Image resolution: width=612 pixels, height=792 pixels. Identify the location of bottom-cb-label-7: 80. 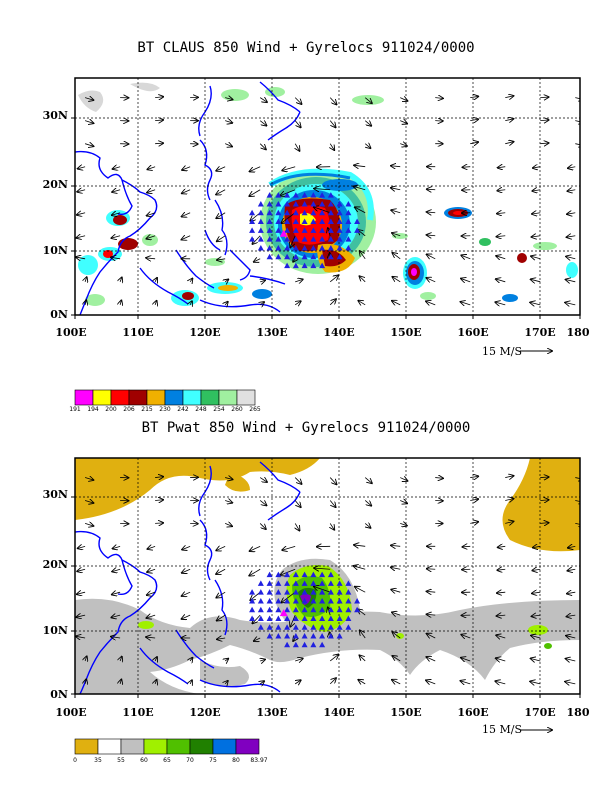
(236, 760).